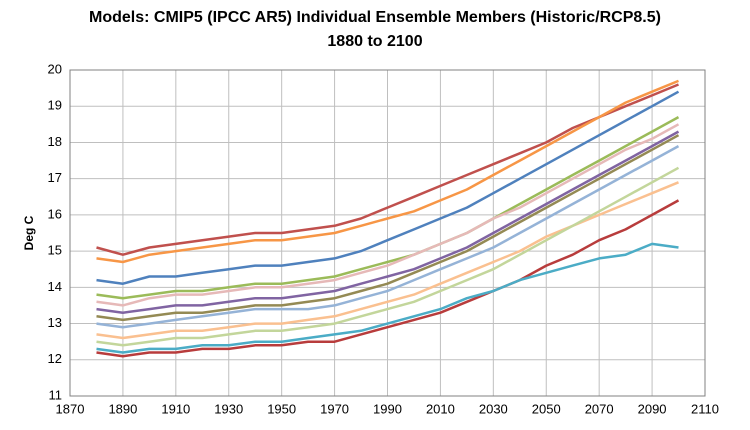 Image resolution: width=750 pixels, height=430 pixels. What do you see at coordinates (599, 408) in the screenshot?
I see `x-tick-label: 2070` at bounding box center [599, 408].